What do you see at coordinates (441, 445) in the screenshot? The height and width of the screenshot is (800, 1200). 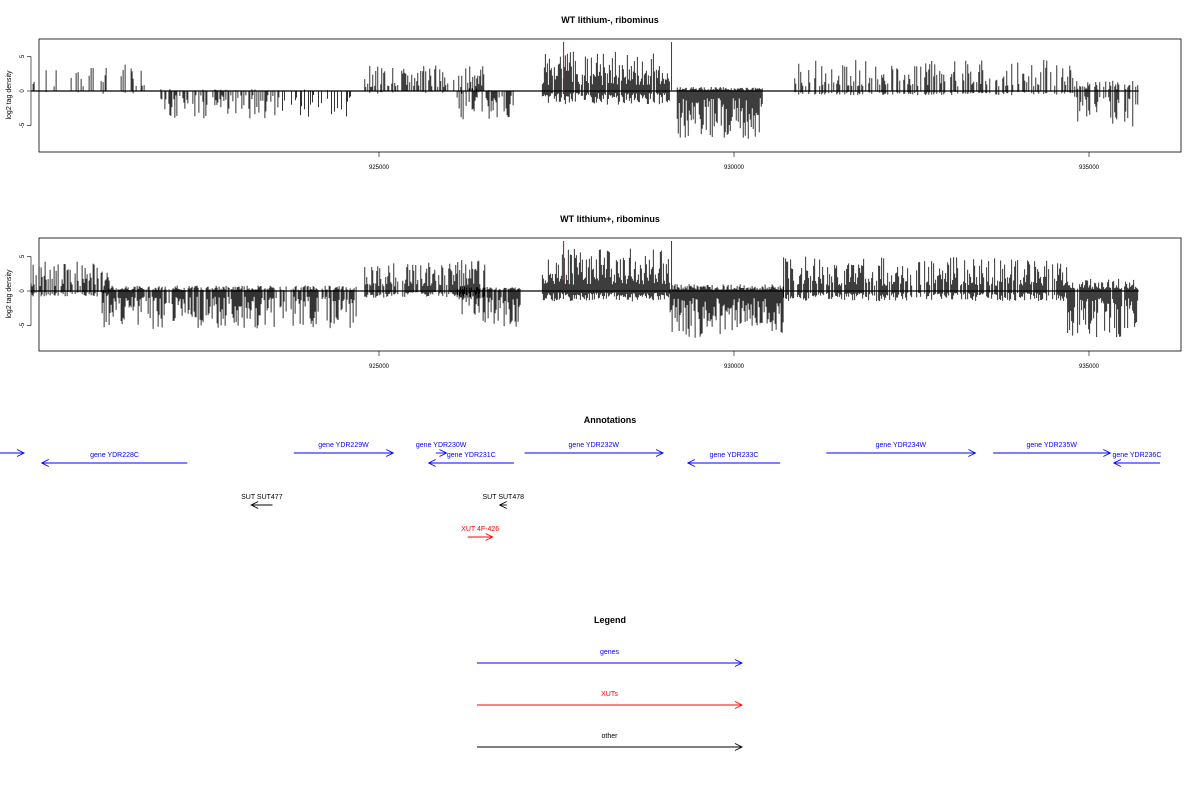 I see `feature-label: gene YDR230W` at bounding box center [441, 445].